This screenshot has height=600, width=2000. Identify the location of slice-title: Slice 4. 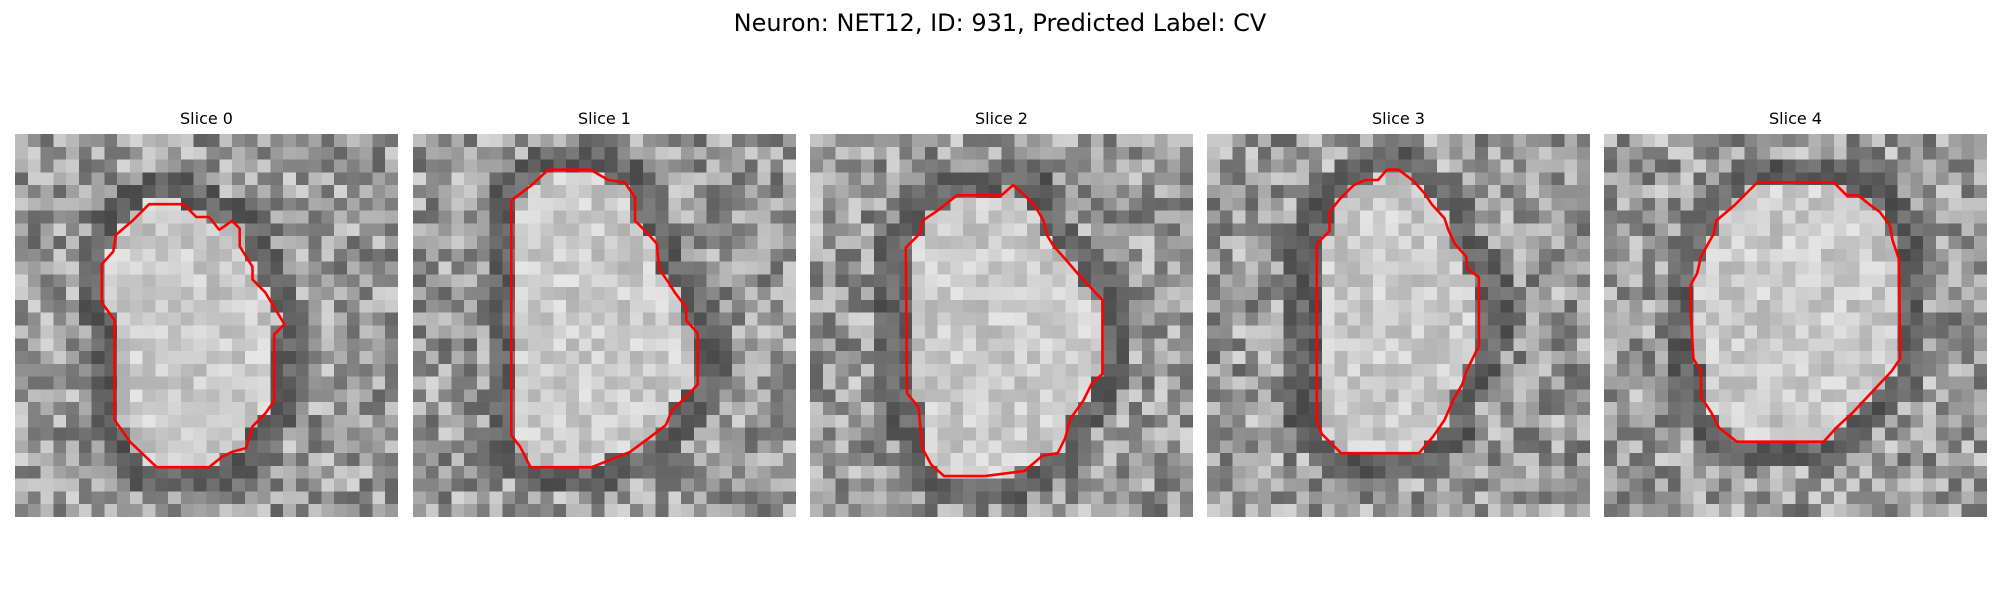
(1795, 118).